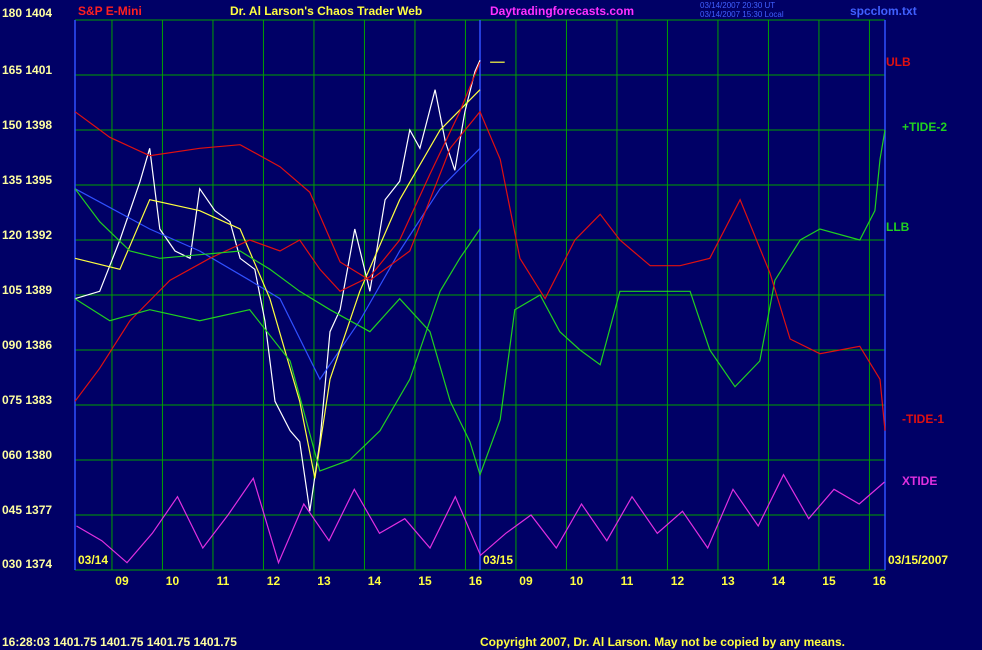 This screenshot has height=650, width=982. Describe the element at coordinates (498, 560) in the screenshot. I see `date-label: 03/15` at that location.